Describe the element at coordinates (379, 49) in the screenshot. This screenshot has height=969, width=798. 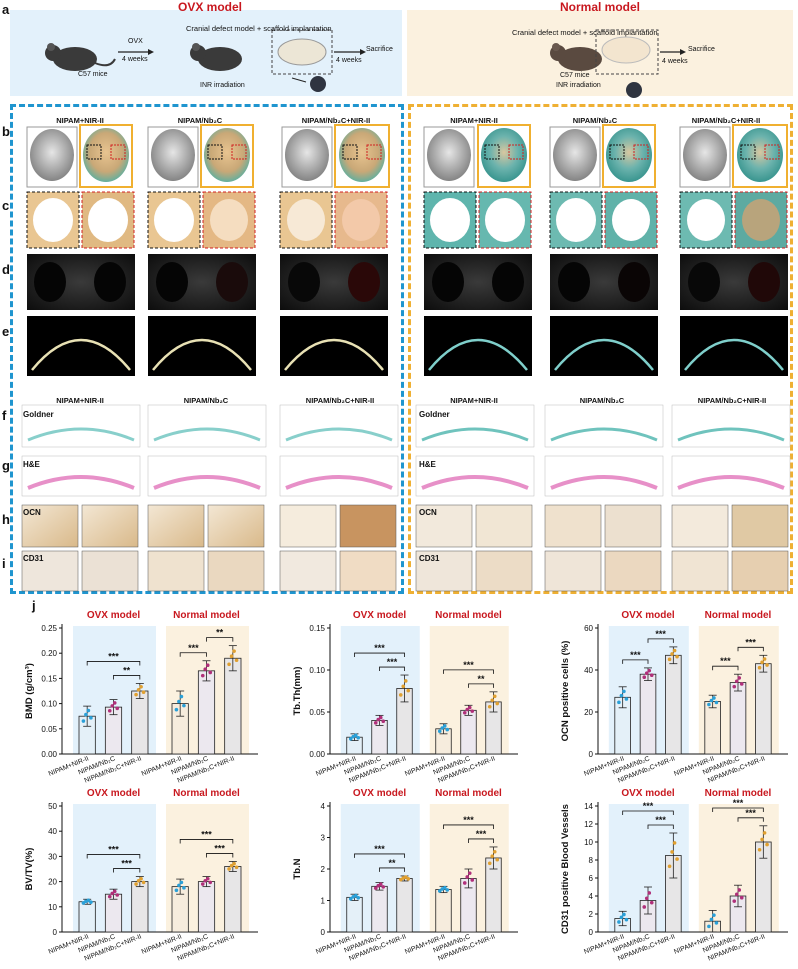
I see `ovx-sacrifice-label: Sacrifice` at that location.